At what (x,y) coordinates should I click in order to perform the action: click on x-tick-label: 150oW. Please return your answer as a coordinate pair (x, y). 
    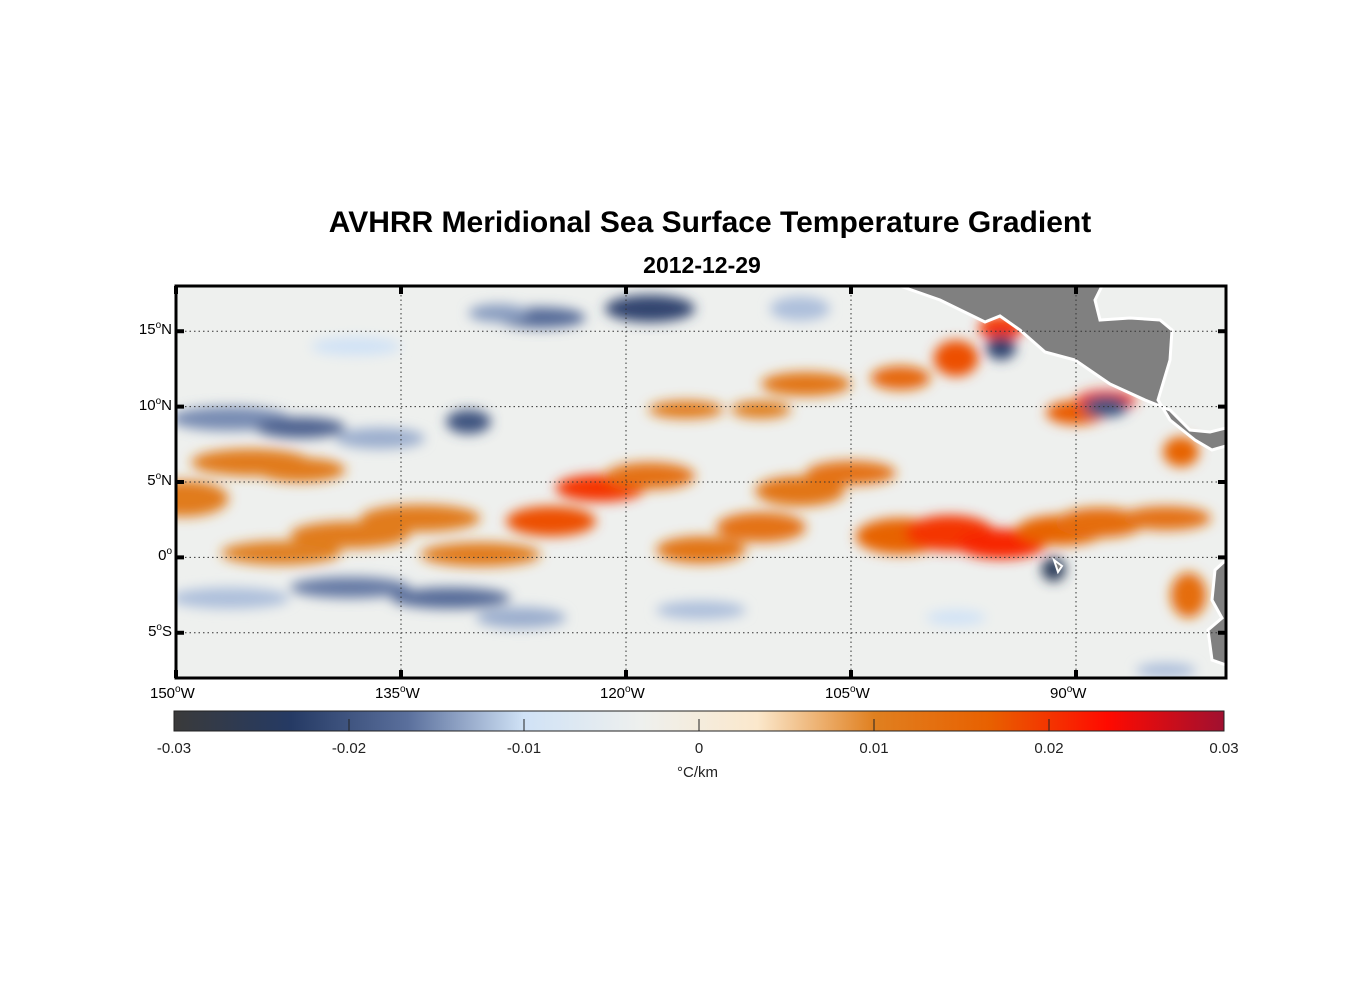
    Looking at the image, I should click on (172, 693).